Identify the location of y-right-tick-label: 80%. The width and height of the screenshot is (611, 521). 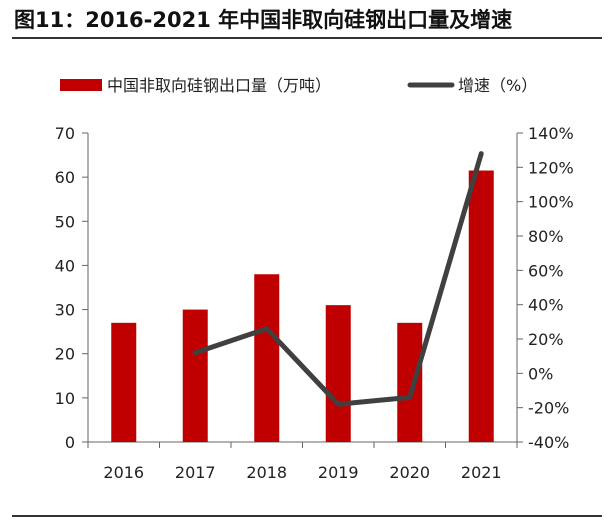
(546, 236).